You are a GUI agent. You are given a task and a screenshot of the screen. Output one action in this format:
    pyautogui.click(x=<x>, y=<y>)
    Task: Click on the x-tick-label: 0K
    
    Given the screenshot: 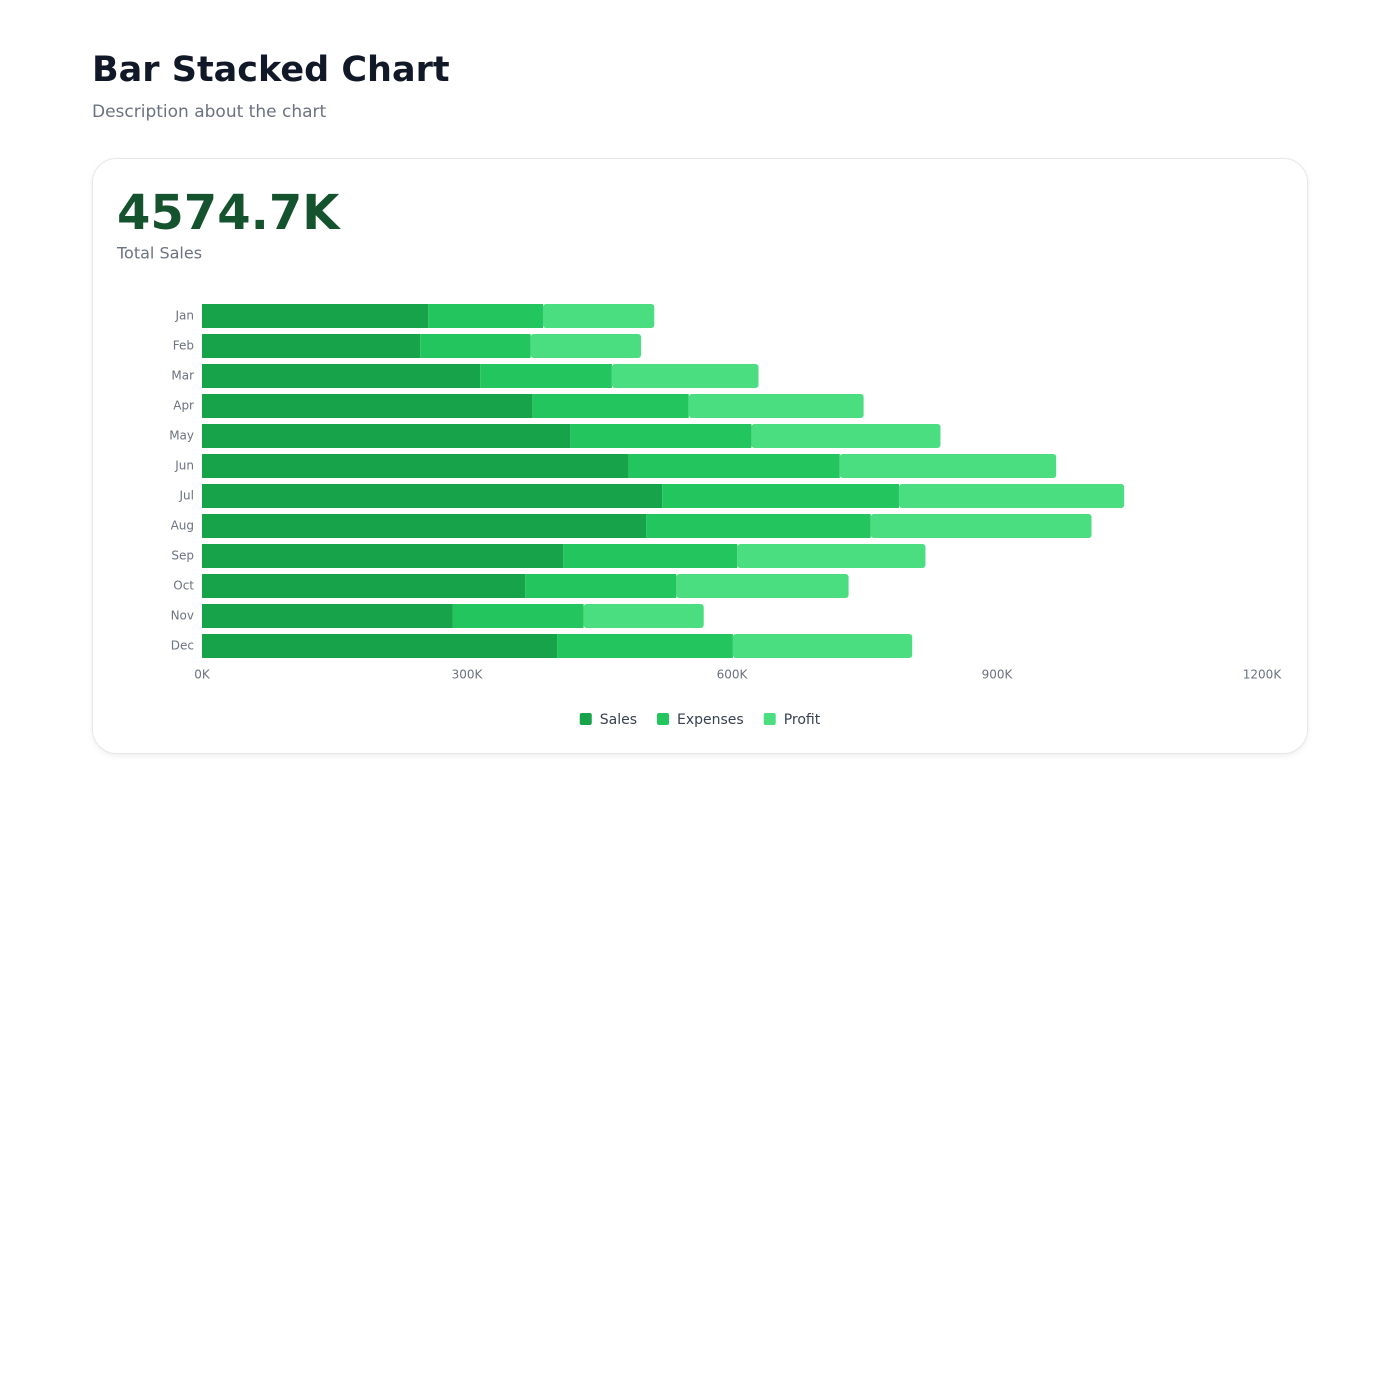 What is the action you would take?
    pyautogui.click(x=202, y=675)
    